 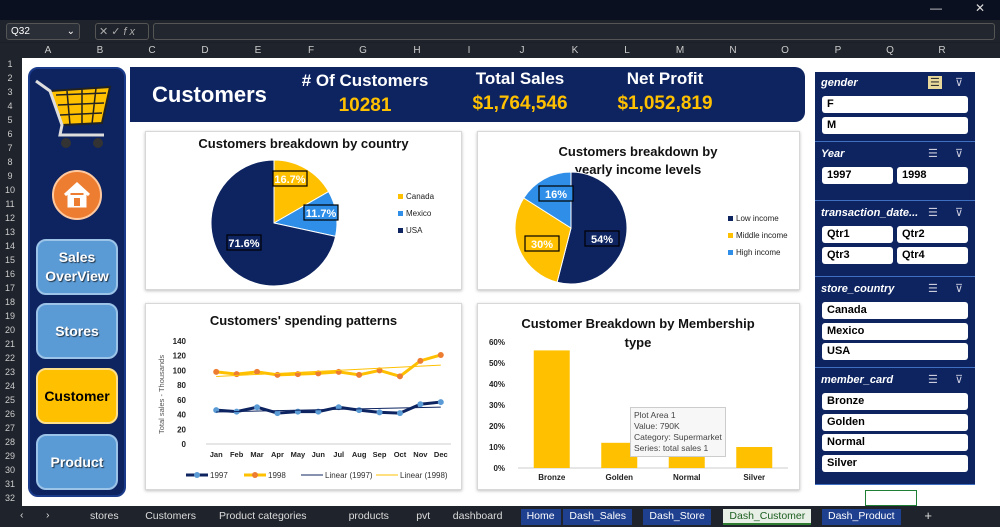 I want to click on close-button: ✕, so click(x=980, y=8).